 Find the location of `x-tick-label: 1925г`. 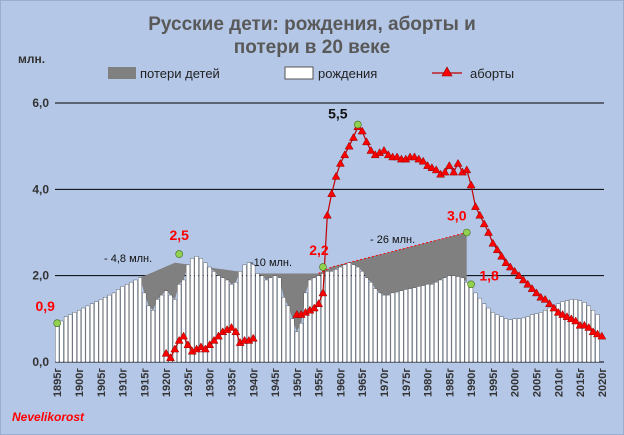

x-tick-label: 1925г is located at coordinates (189, 382).